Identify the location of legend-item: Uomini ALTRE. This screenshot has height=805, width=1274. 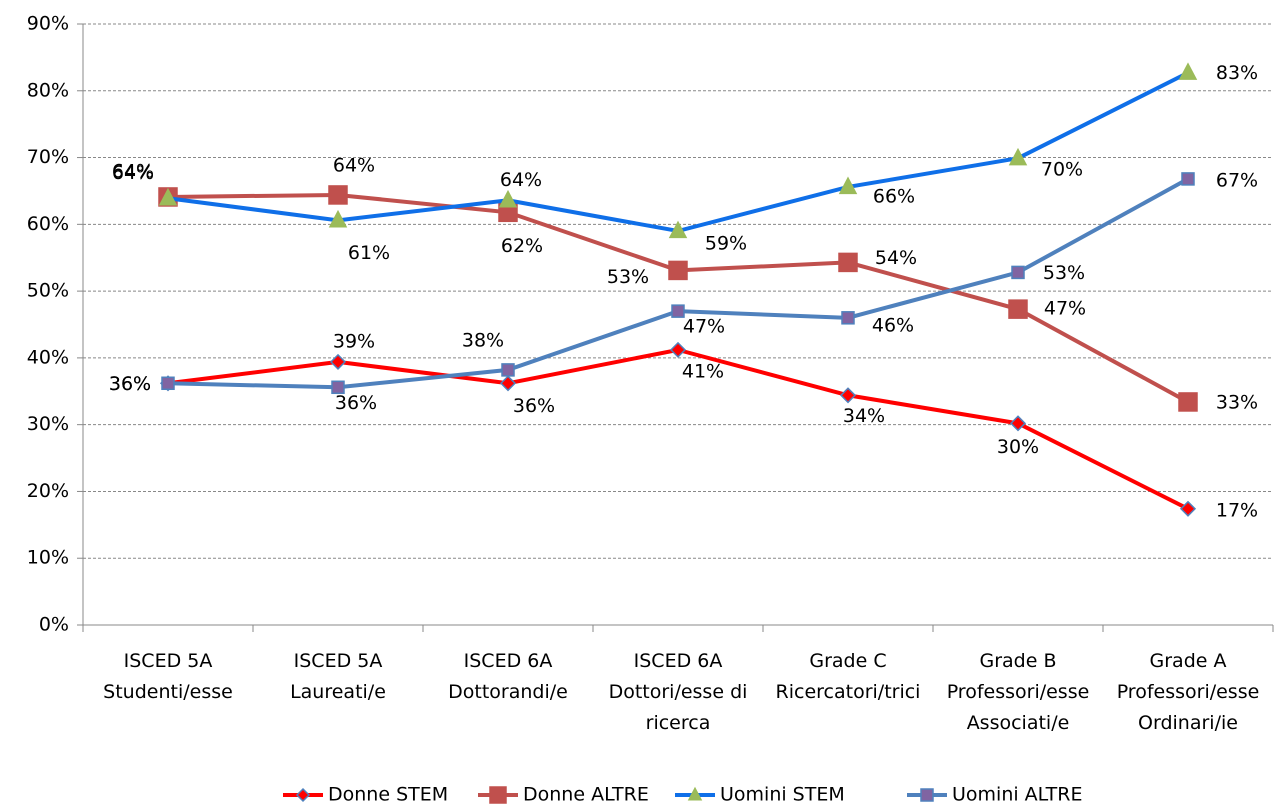
(994, 794).